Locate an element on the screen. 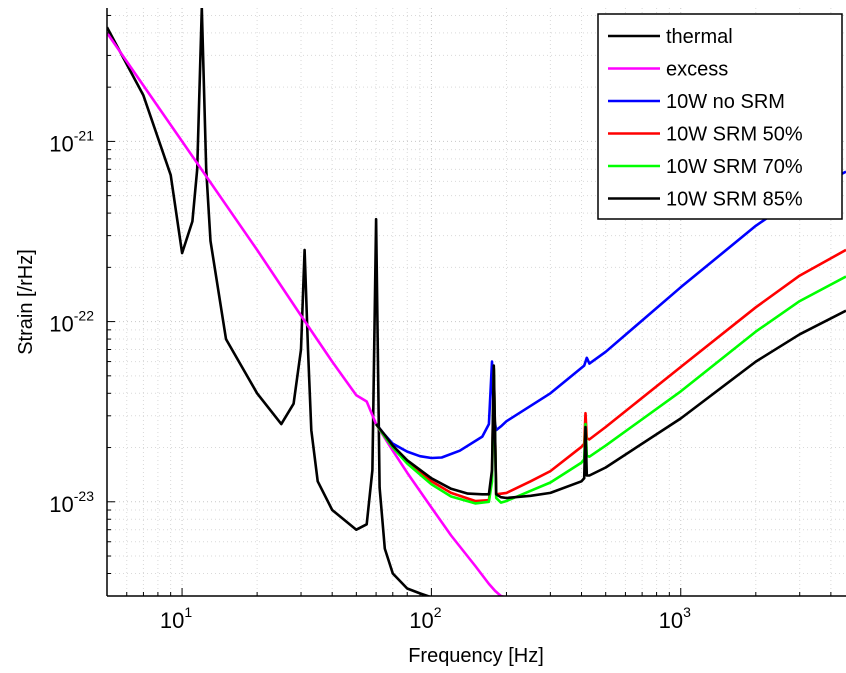 The width and height of the screenshot is (846, 673). x-tick-label: 10² is located at coordinates (425, 618).